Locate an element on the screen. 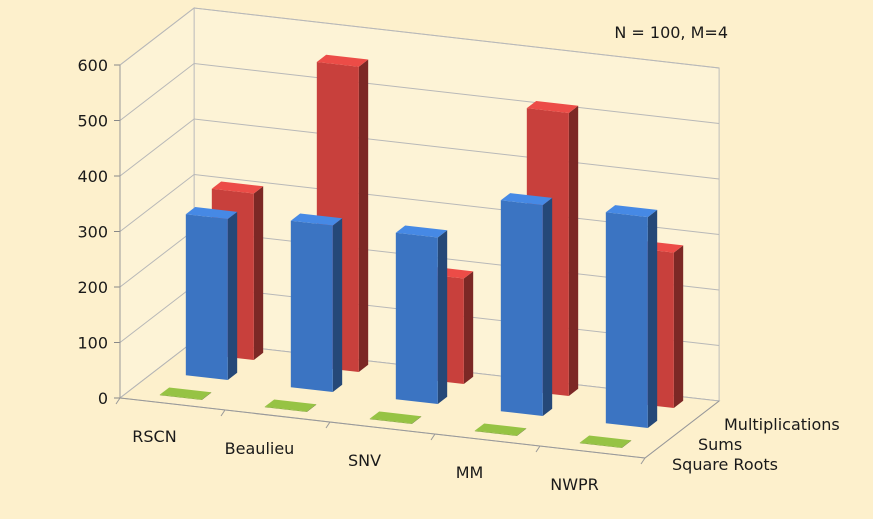 This screenshot has width=873, height=519. y-tick-label: 200 is located at coordinates (92, 287).